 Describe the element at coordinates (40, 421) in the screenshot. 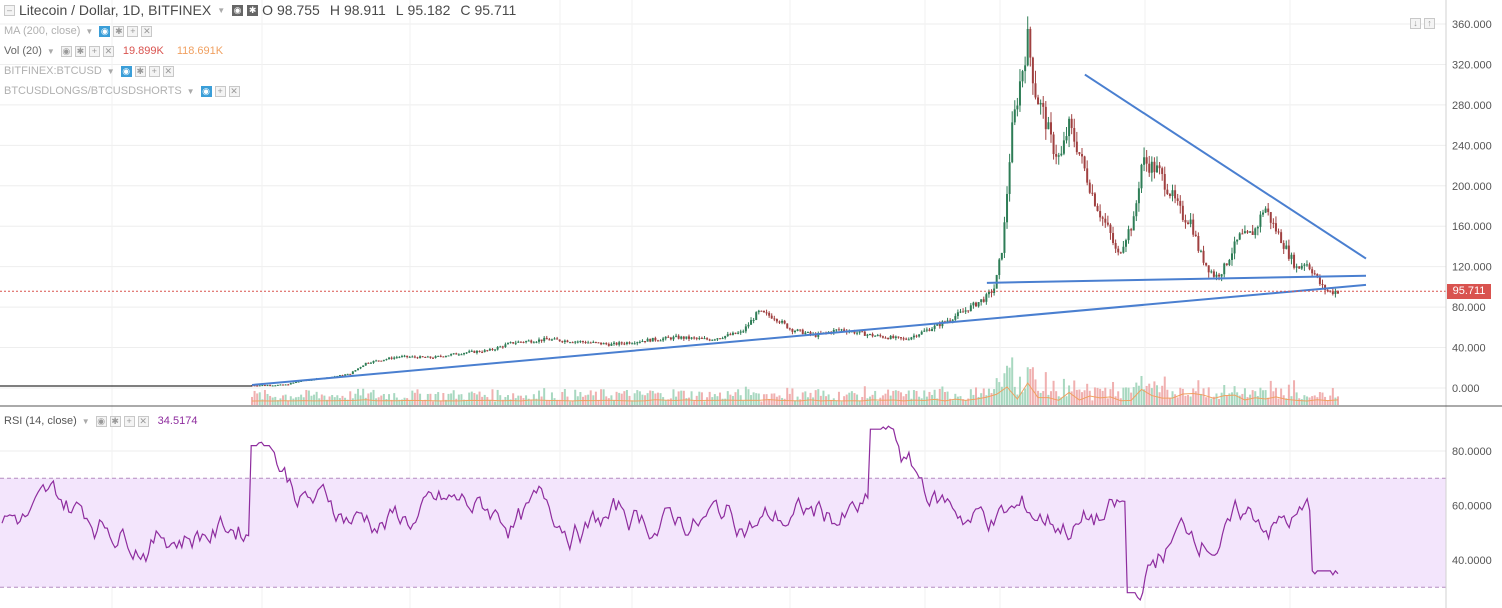

I see `rsi-label: RSI (14, close)` at that location.